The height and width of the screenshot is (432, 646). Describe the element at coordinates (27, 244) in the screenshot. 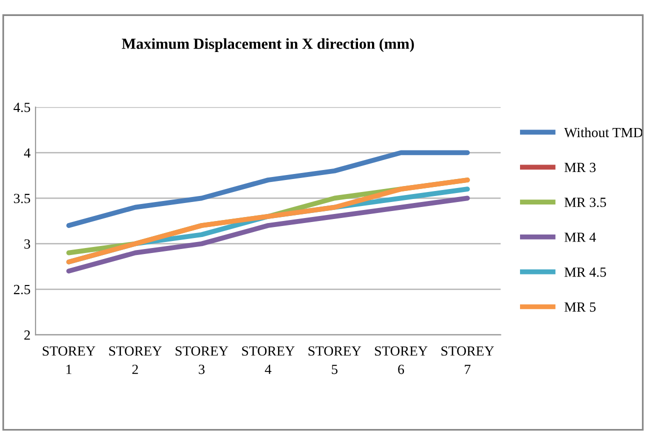

I see `y-tick-label: 3` at that location.